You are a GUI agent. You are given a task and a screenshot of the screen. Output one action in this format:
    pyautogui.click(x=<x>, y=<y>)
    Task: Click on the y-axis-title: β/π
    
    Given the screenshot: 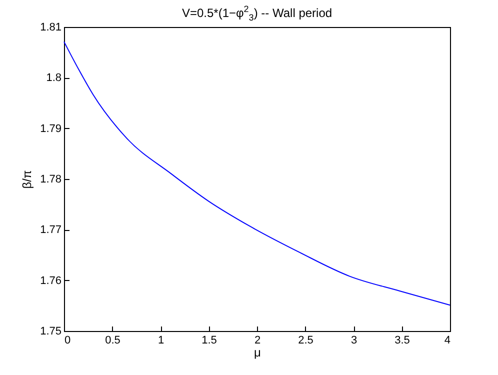 What is the action you would take?
    pyautogui.click(x=27, y=179)
    